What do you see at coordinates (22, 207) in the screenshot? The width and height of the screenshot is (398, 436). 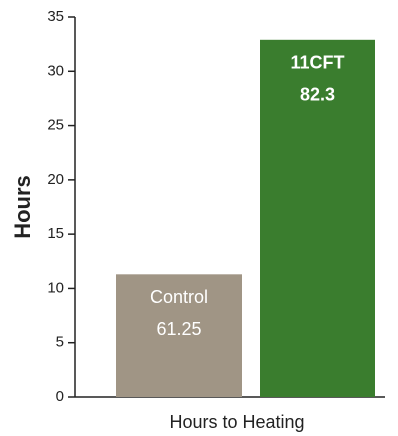 I see `y-axis-label: Hours` at bounding box center [22, 207].